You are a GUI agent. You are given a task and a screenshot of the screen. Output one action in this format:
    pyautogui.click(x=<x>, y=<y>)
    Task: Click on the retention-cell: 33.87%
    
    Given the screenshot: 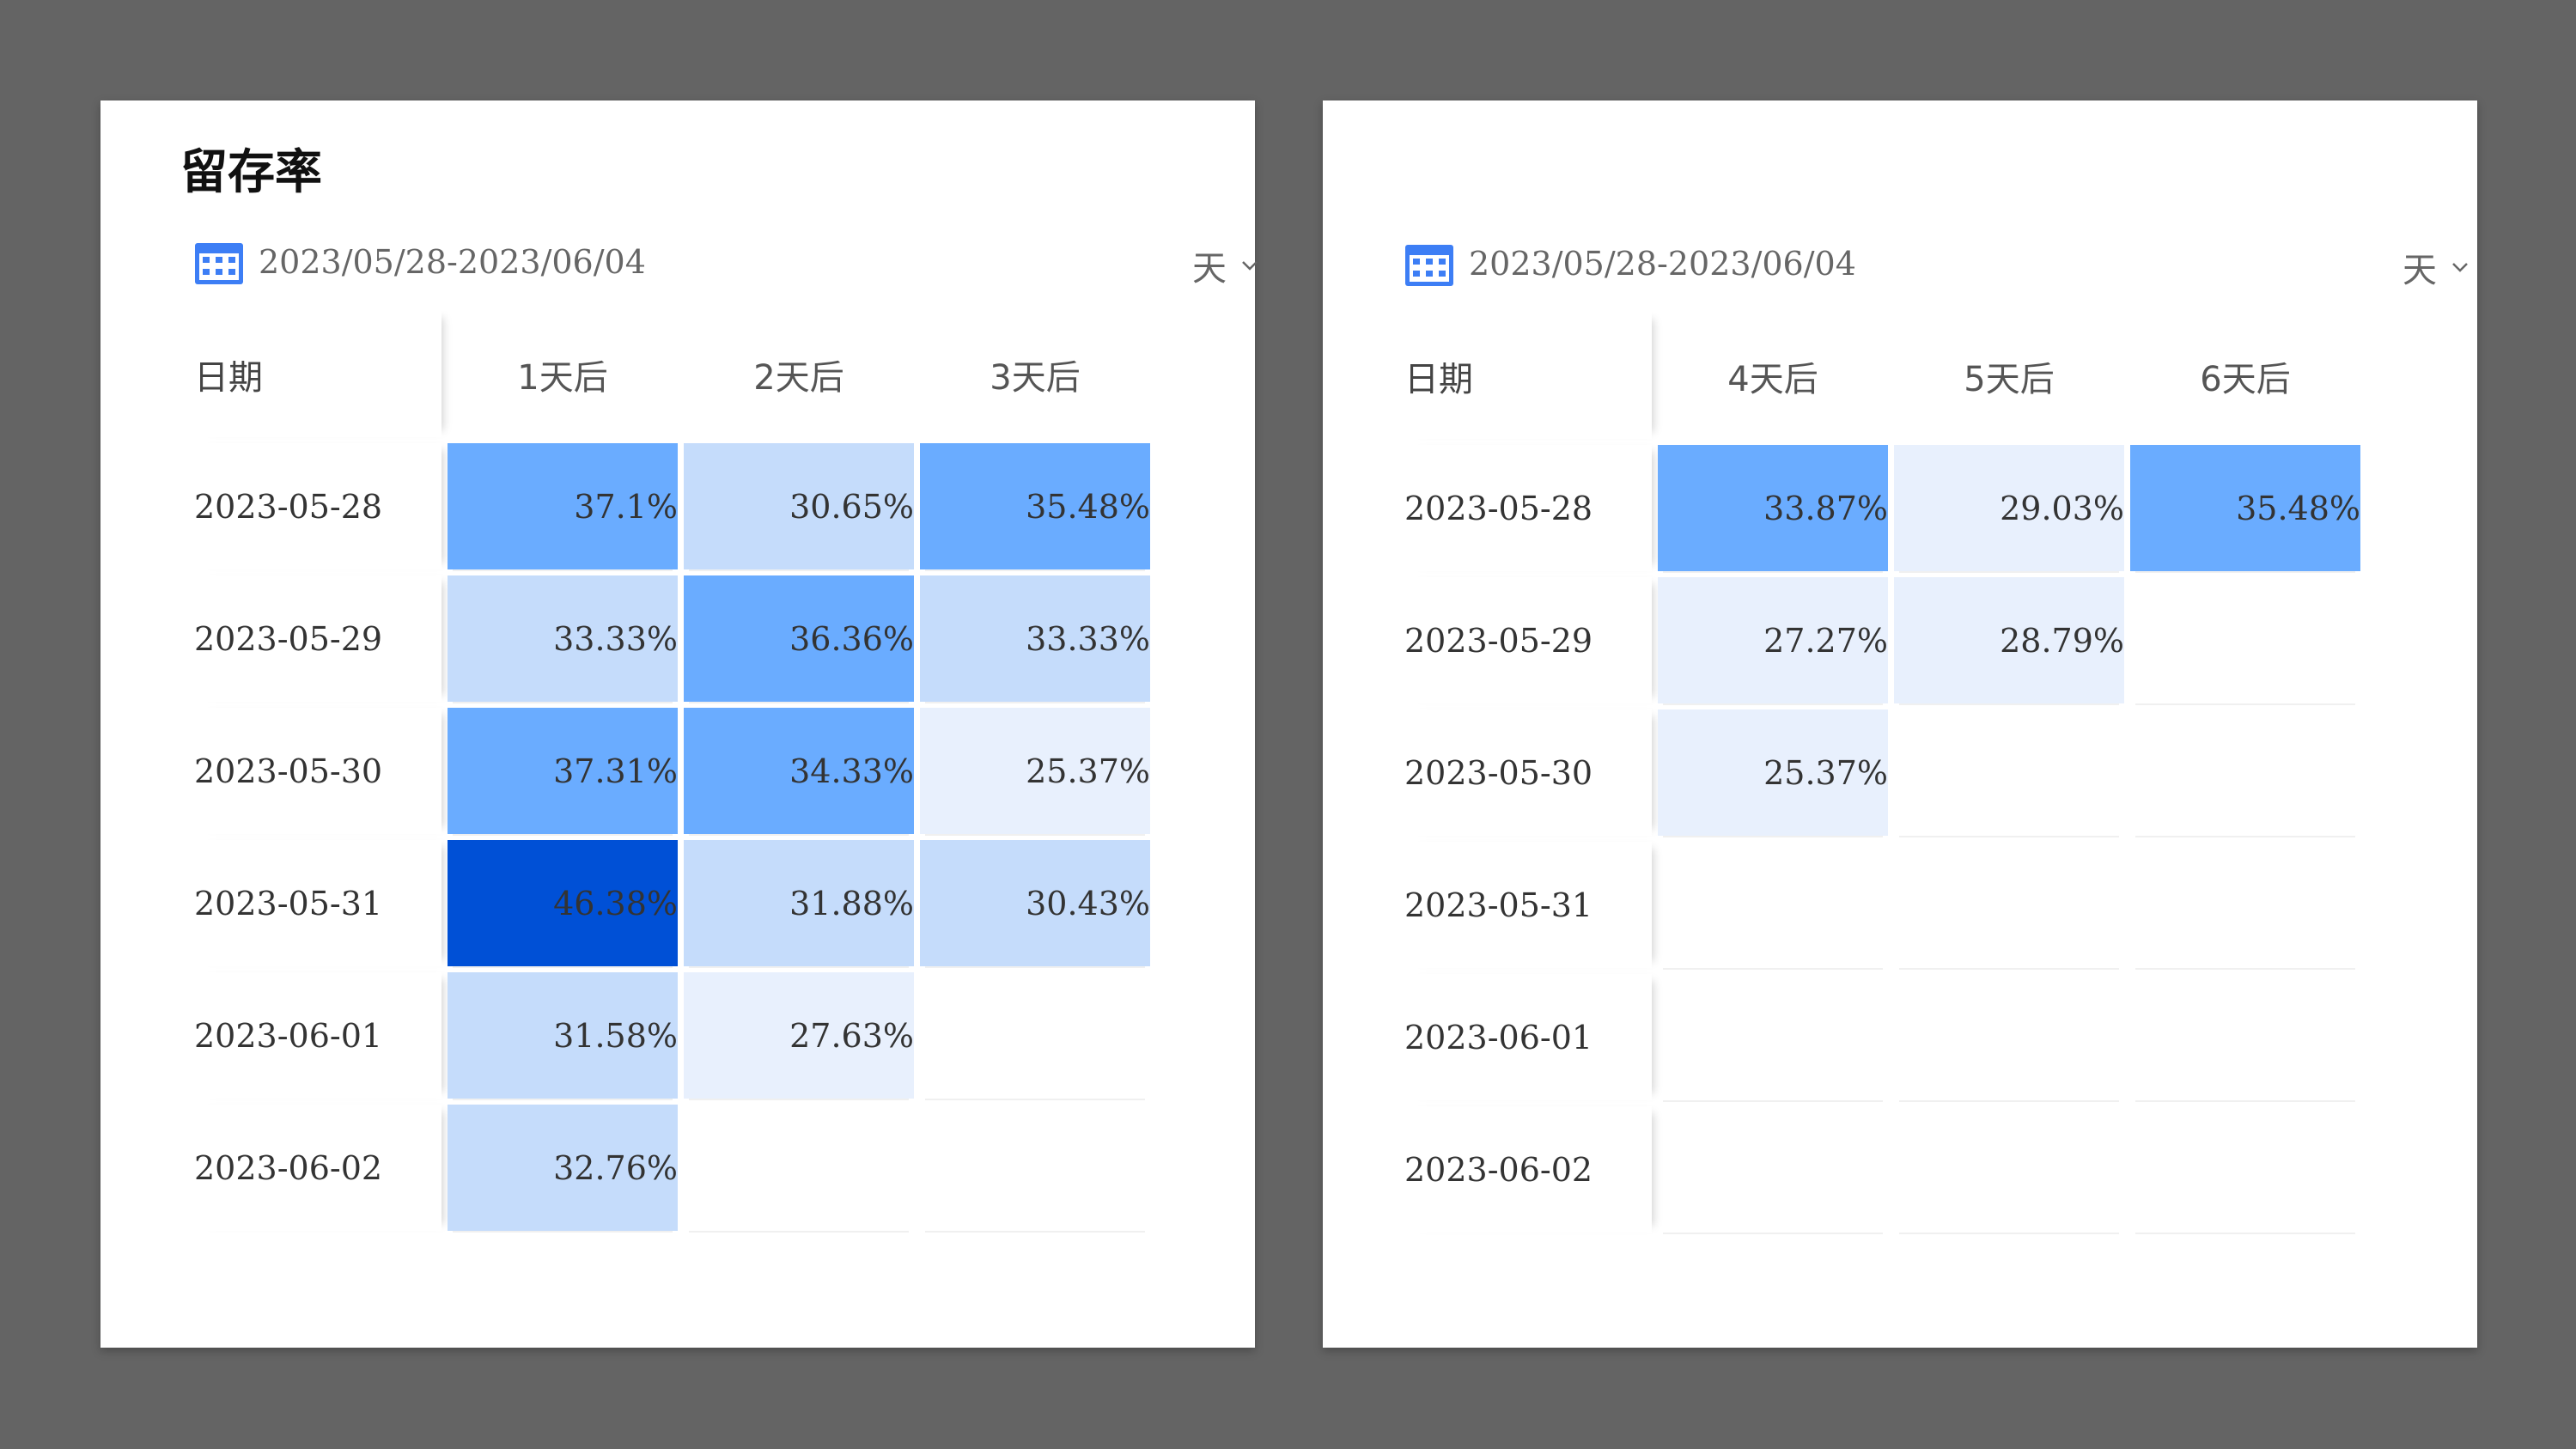 What is the action you would take?
    pyautogui.click(x=1773, y=508)
    